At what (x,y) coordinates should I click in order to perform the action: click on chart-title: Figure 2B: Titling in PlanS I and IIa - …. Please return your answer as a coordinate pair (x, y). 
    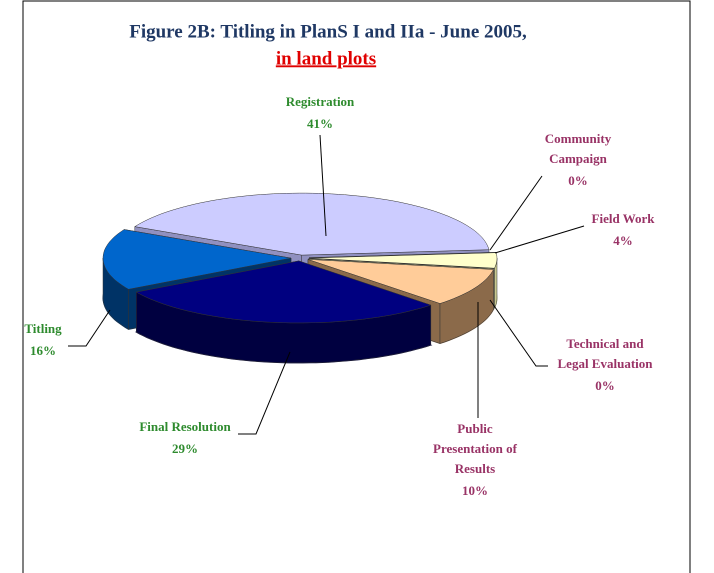
    Looking at the image, I should click on (328, 31).